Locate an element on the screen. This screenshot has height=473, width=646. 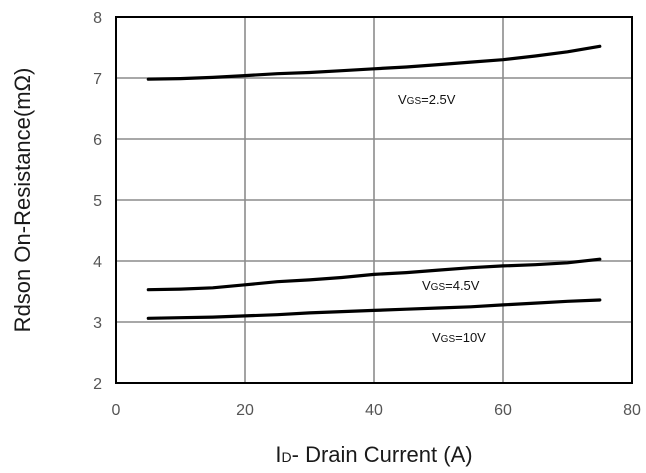
x-axis-title: ID- Drain Current (A) is located at coordinates (373, 454).